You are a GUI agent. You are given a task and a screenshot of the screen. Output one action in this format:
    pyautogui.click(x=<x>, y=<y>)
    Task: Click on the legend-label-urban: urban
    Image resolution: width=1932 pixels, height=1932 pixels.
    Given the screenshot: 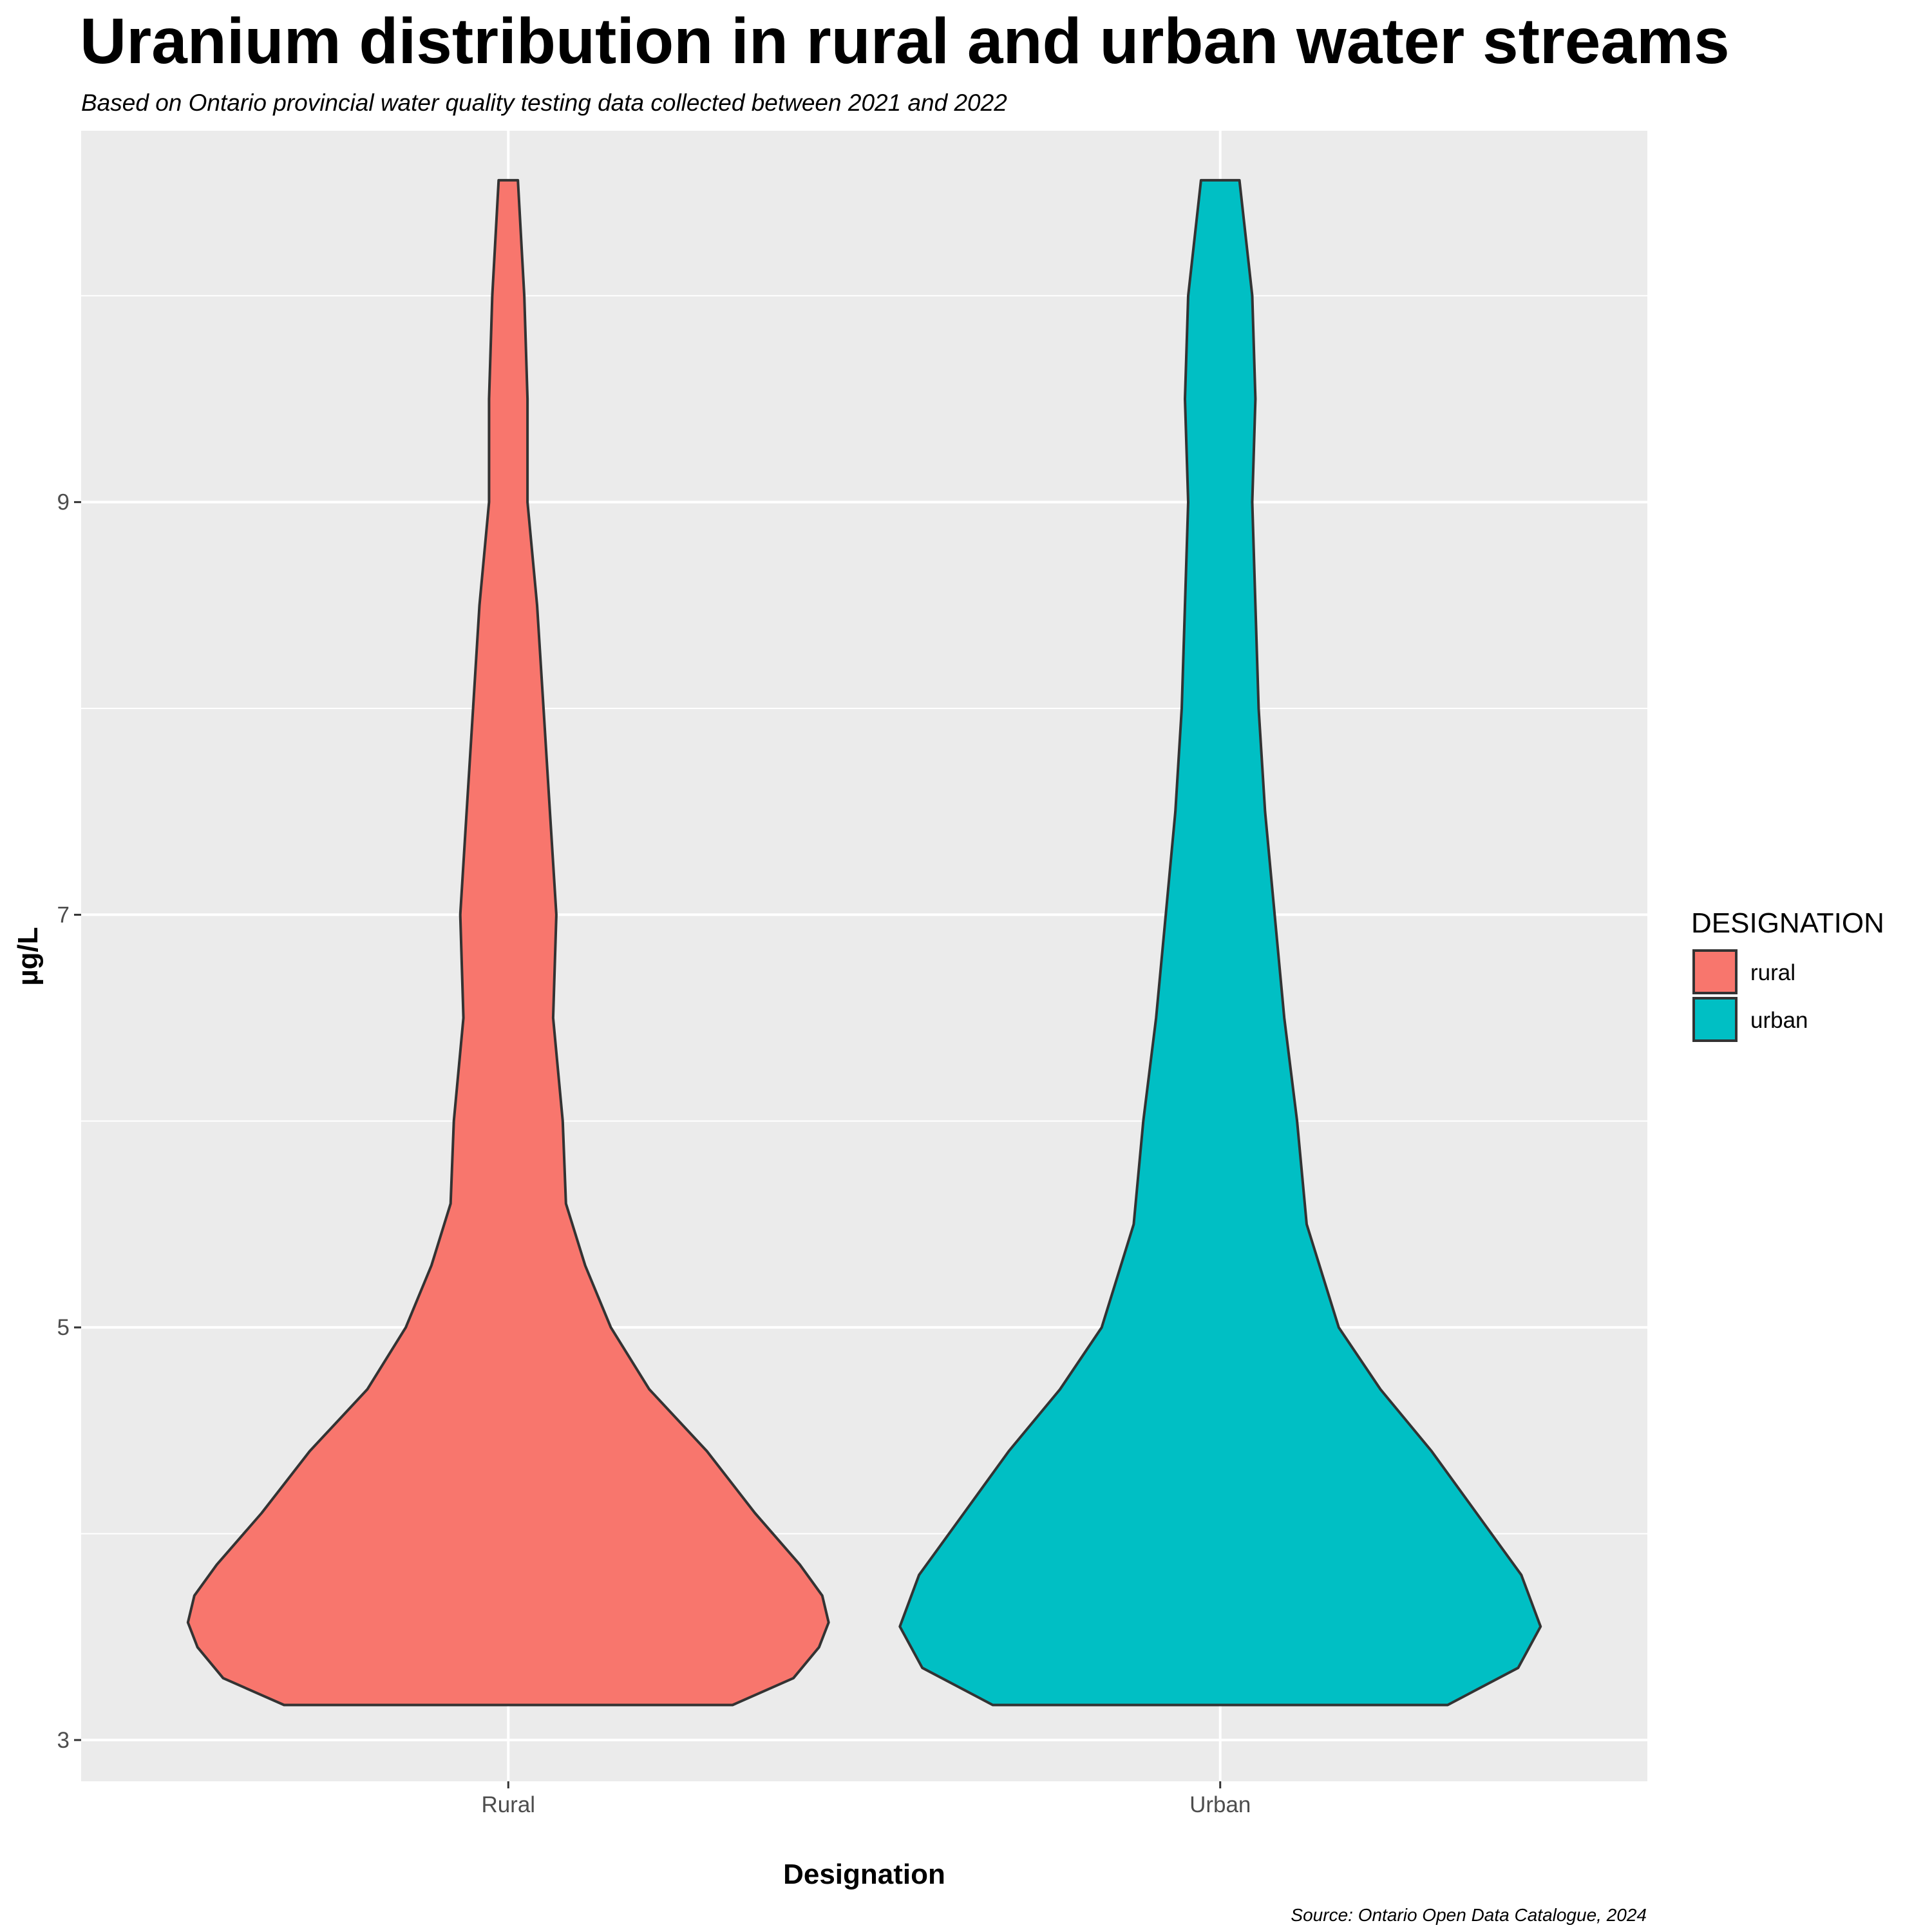 What is the action you would take?
    pyautogui.click(x=1779, y=1020)
    